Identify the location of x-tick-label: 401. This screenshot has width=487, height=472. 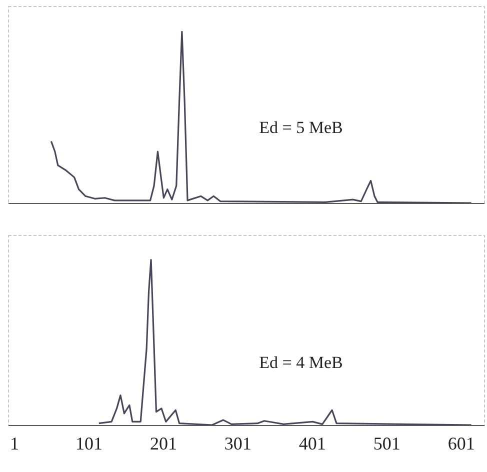
(312, 444).